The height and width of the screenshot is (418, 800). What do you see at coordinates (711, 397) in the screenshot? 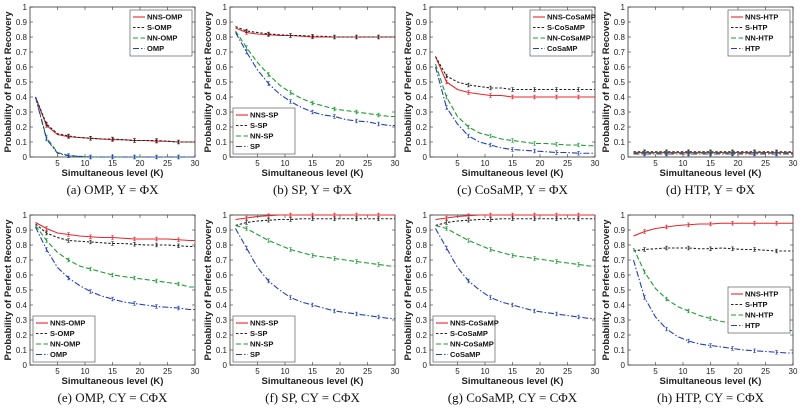
I see `subfigure-caption: (h) HTP, CY = CΦX` at bounding box center [711, 397].